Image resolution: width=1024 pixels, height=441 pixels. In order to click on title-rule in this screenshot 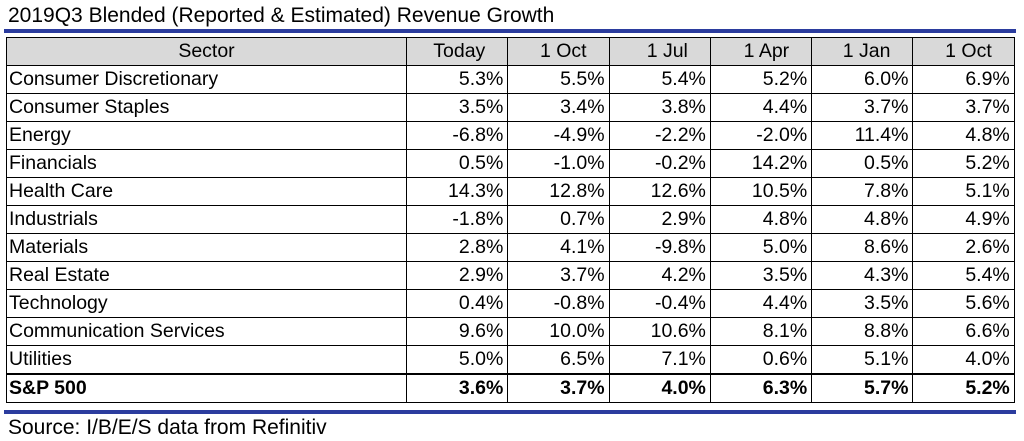, I will do `click(510, 31)`.